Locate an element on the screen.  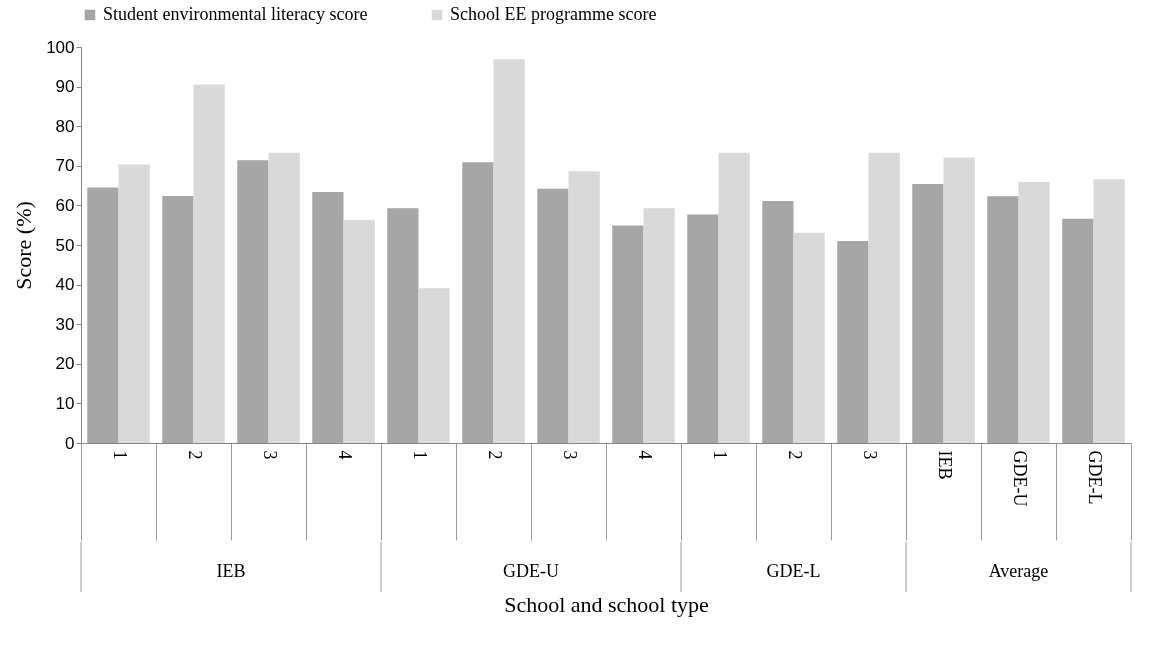
x-tick-label: GDE-L is located at coordinates (1095, 477).